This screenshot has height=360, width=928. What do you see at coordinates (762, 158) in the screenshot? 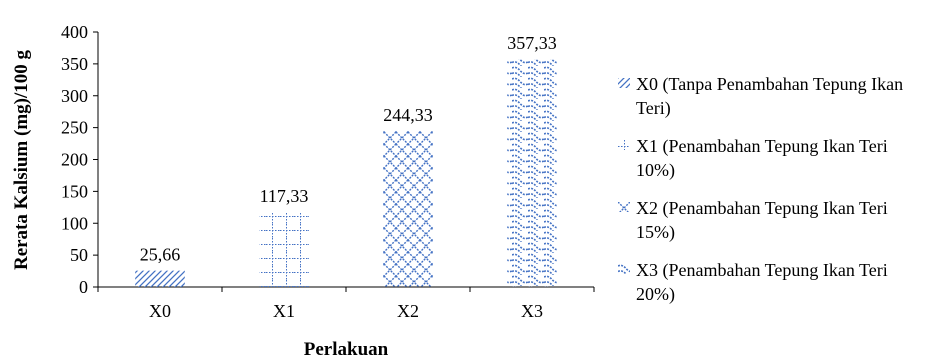
I see `legend-label: X1 (Penambahan Tepung Ikan Teri 10%)` at bounding box center [762, 158].